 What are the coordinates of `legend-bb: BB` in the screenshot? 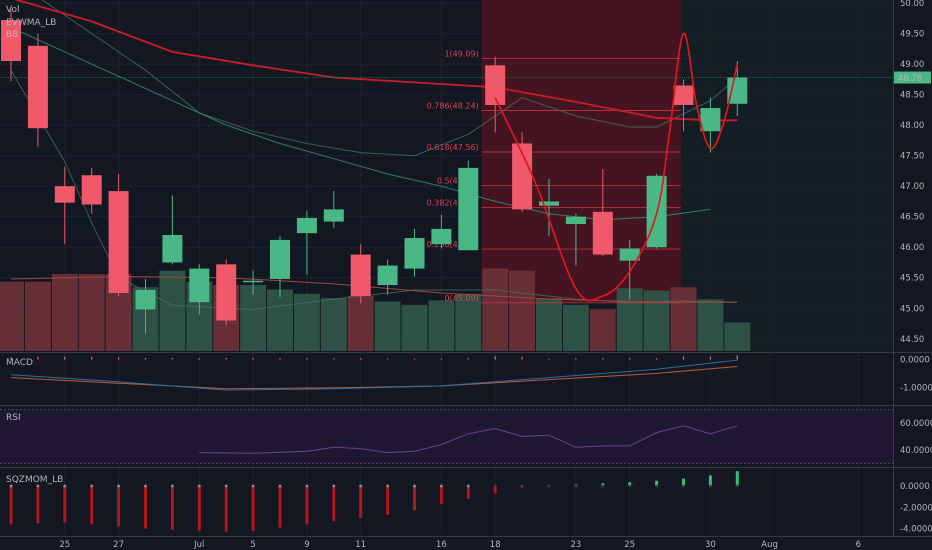 It's located at (12, 35).